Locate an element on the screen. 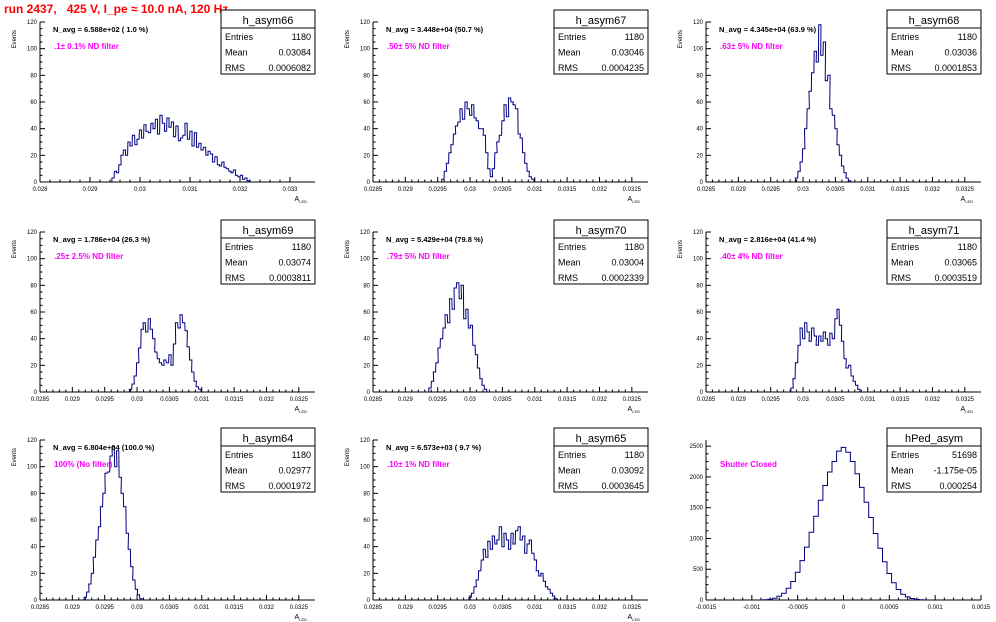  navg-label: N_avg = 6.588e+02 ( 1.0 %) is located at coordinates (101, 29).